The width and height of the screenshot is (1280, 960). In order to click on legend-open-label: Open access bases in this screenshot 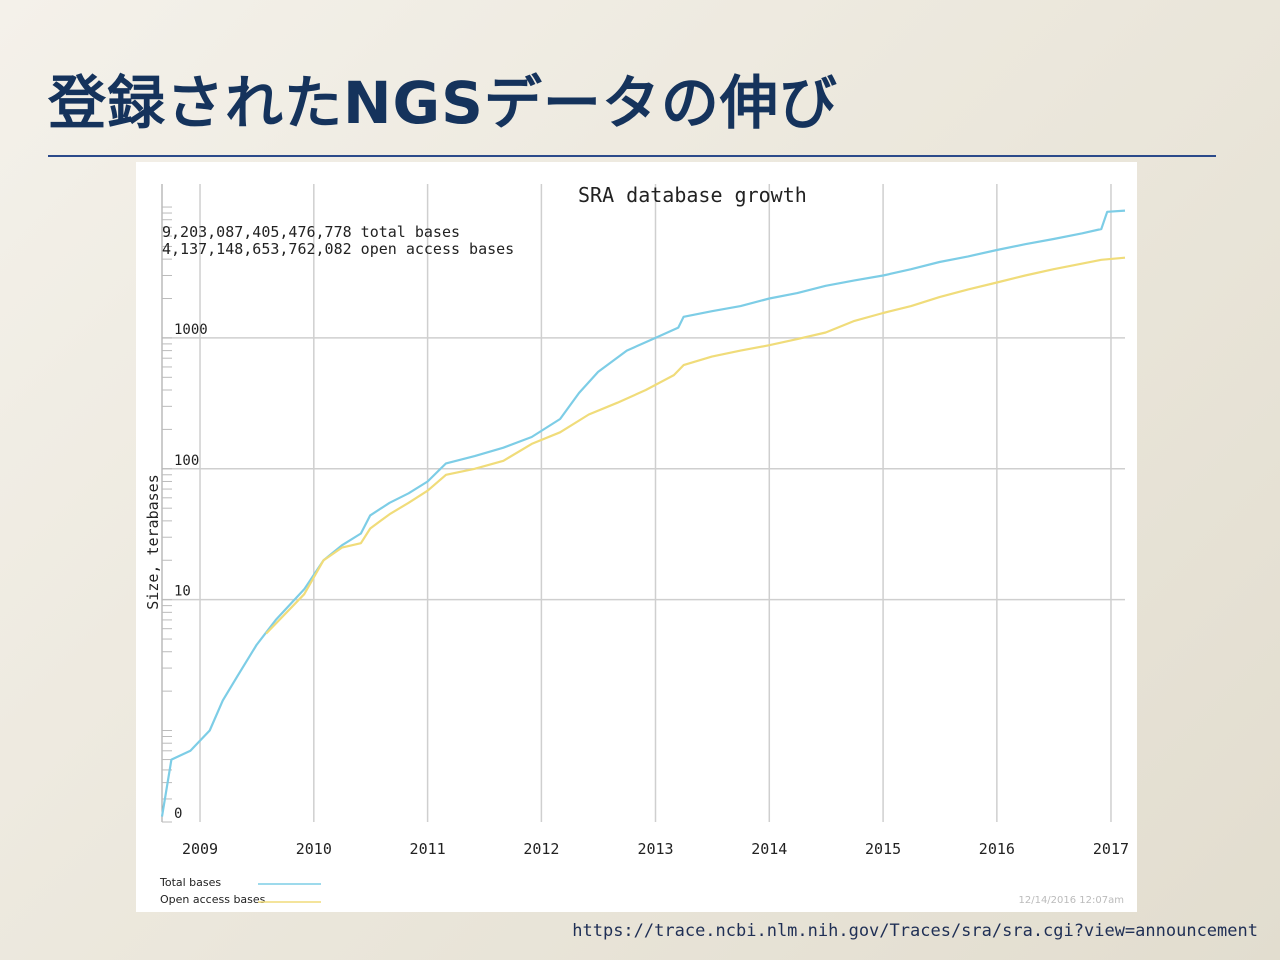, I will do `click(213, 899)`.